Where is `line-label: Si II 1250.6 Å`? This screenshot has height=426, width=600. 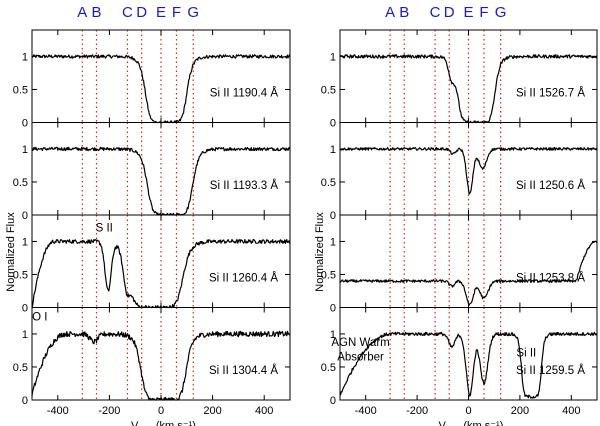 line-label: Si II 1250.6 Å is located at coordinates (550, 185).